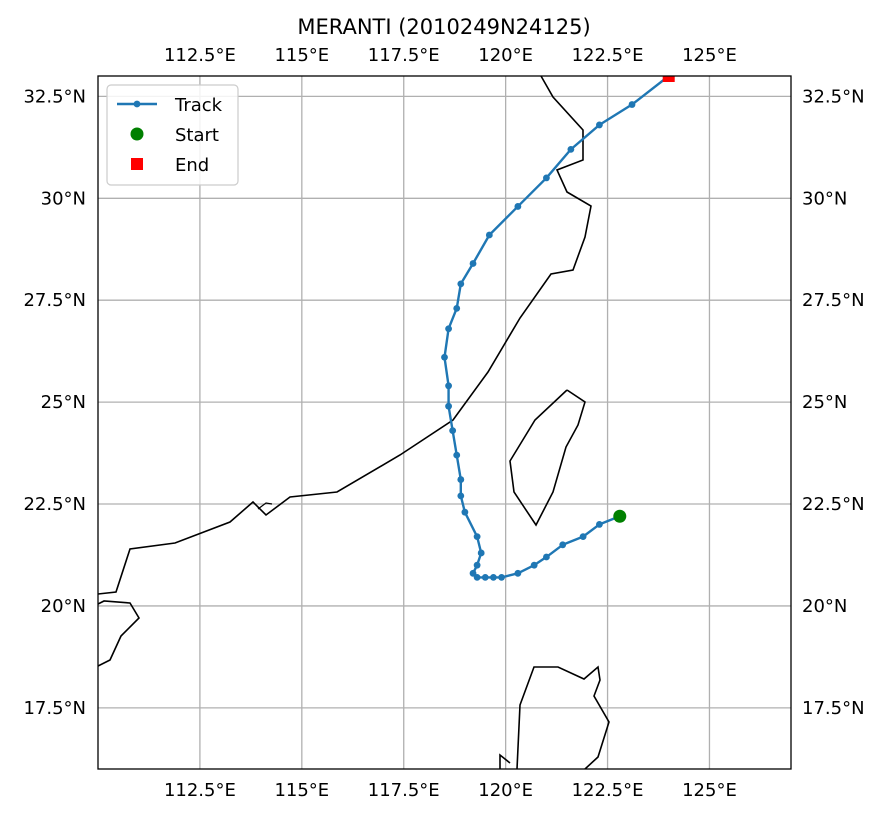 The width and height of the screenshot is (888, 815). I want to click on x-tick-label-top: 122.5°E, so click(608, 55).